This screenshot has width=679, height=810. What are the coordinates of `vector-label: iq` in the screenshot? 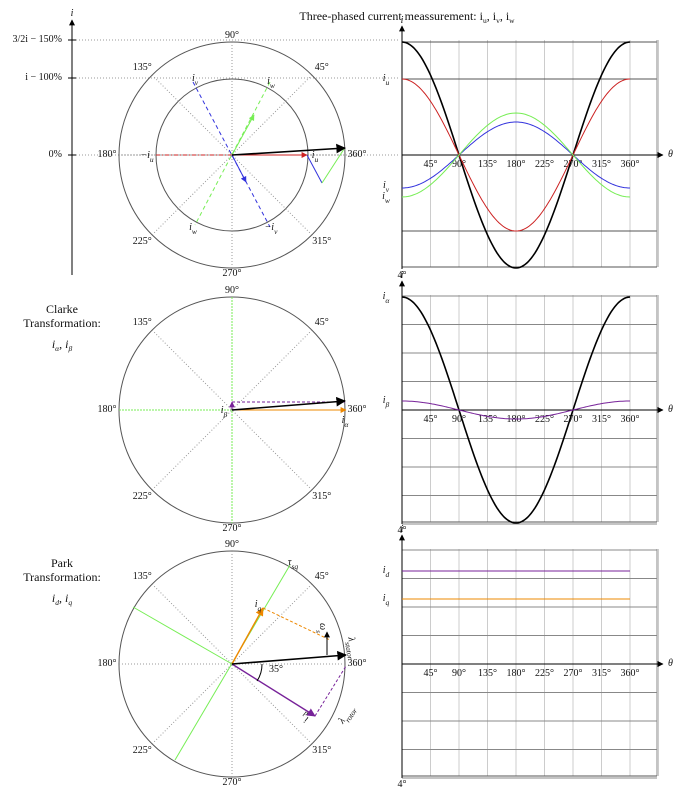 It's located at (258, 606).